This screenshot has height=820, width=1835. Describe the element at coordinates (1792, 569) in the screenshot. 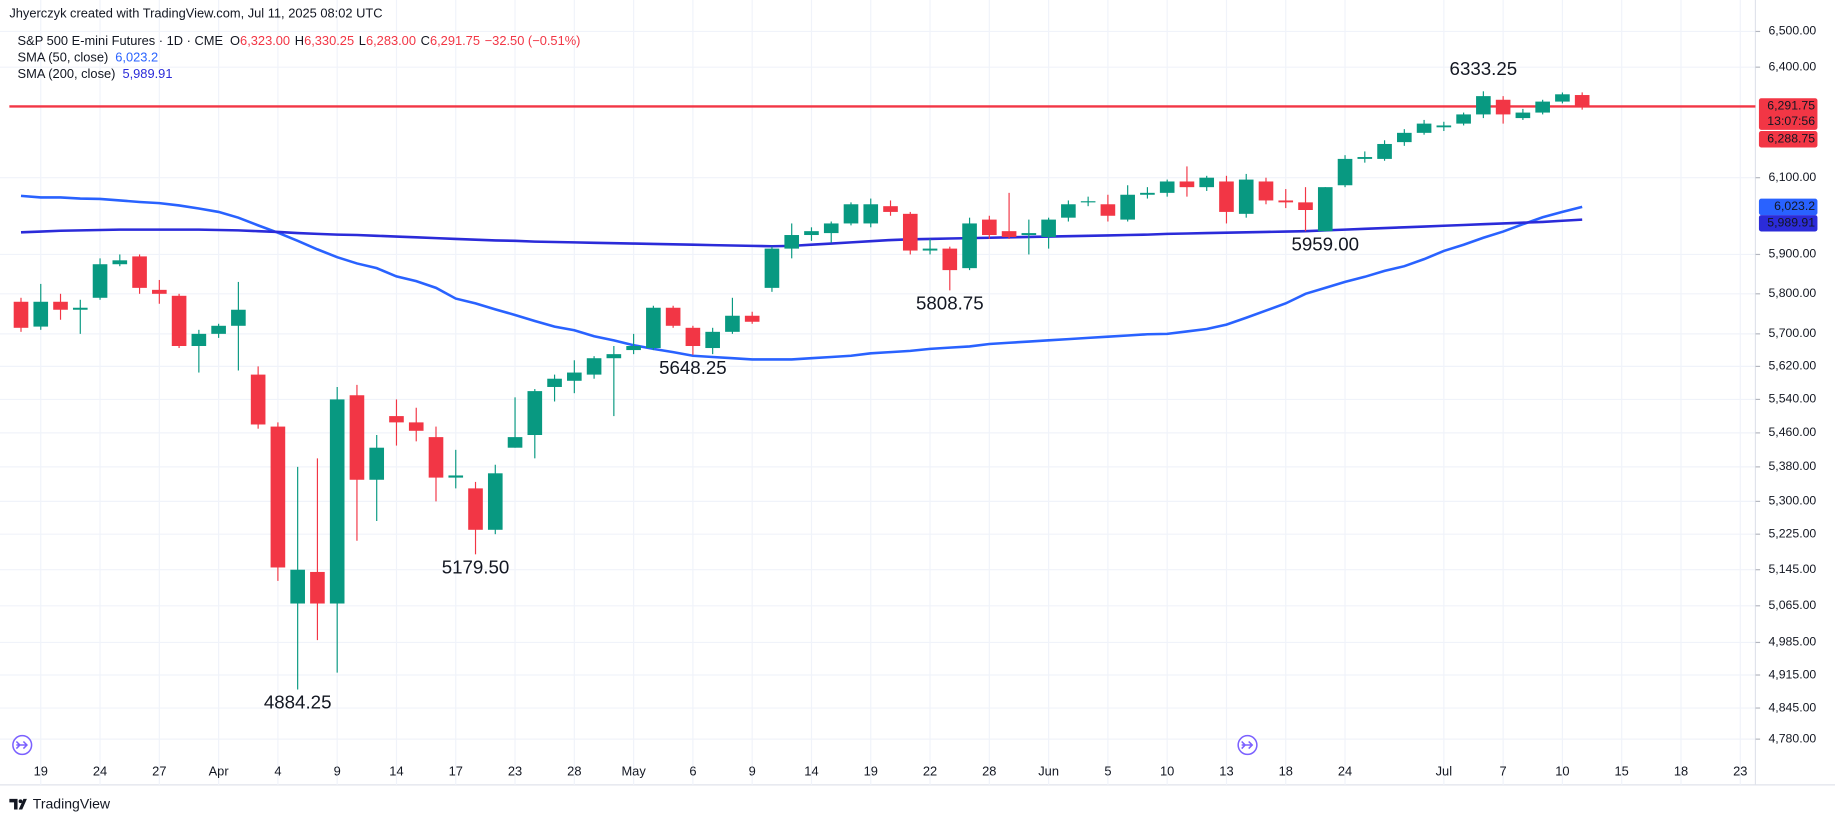

I see `y-tick-label: 5,145.00` at that location.